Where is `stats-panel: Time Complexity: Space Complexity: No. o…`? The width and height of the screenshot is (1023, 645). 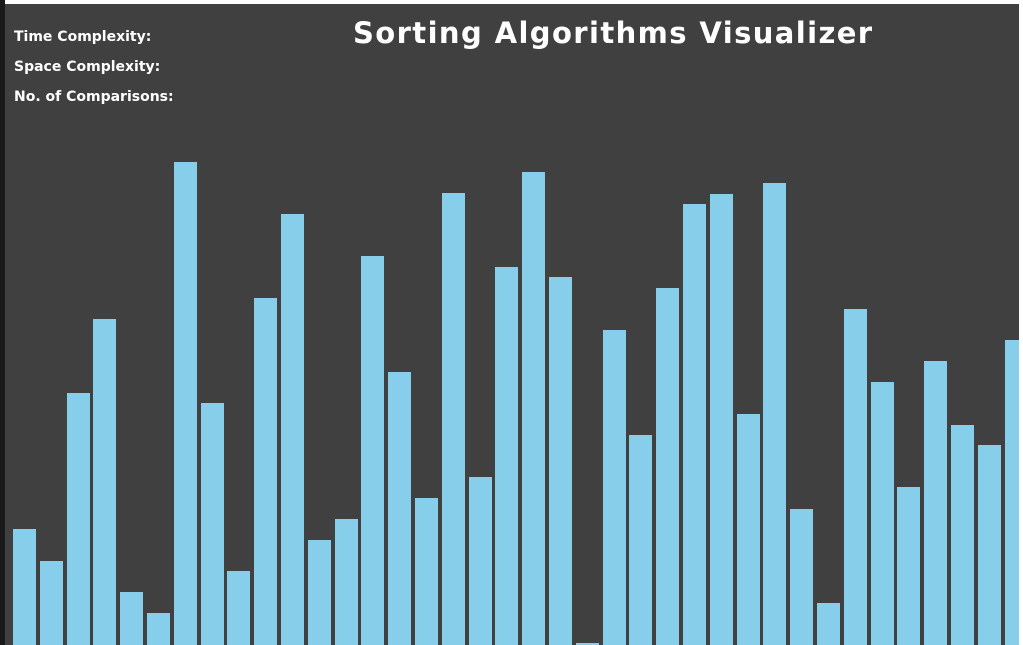 stats-panel: Time Complexity: Space Complexity: No. o… is located at coordinates (174, 67).